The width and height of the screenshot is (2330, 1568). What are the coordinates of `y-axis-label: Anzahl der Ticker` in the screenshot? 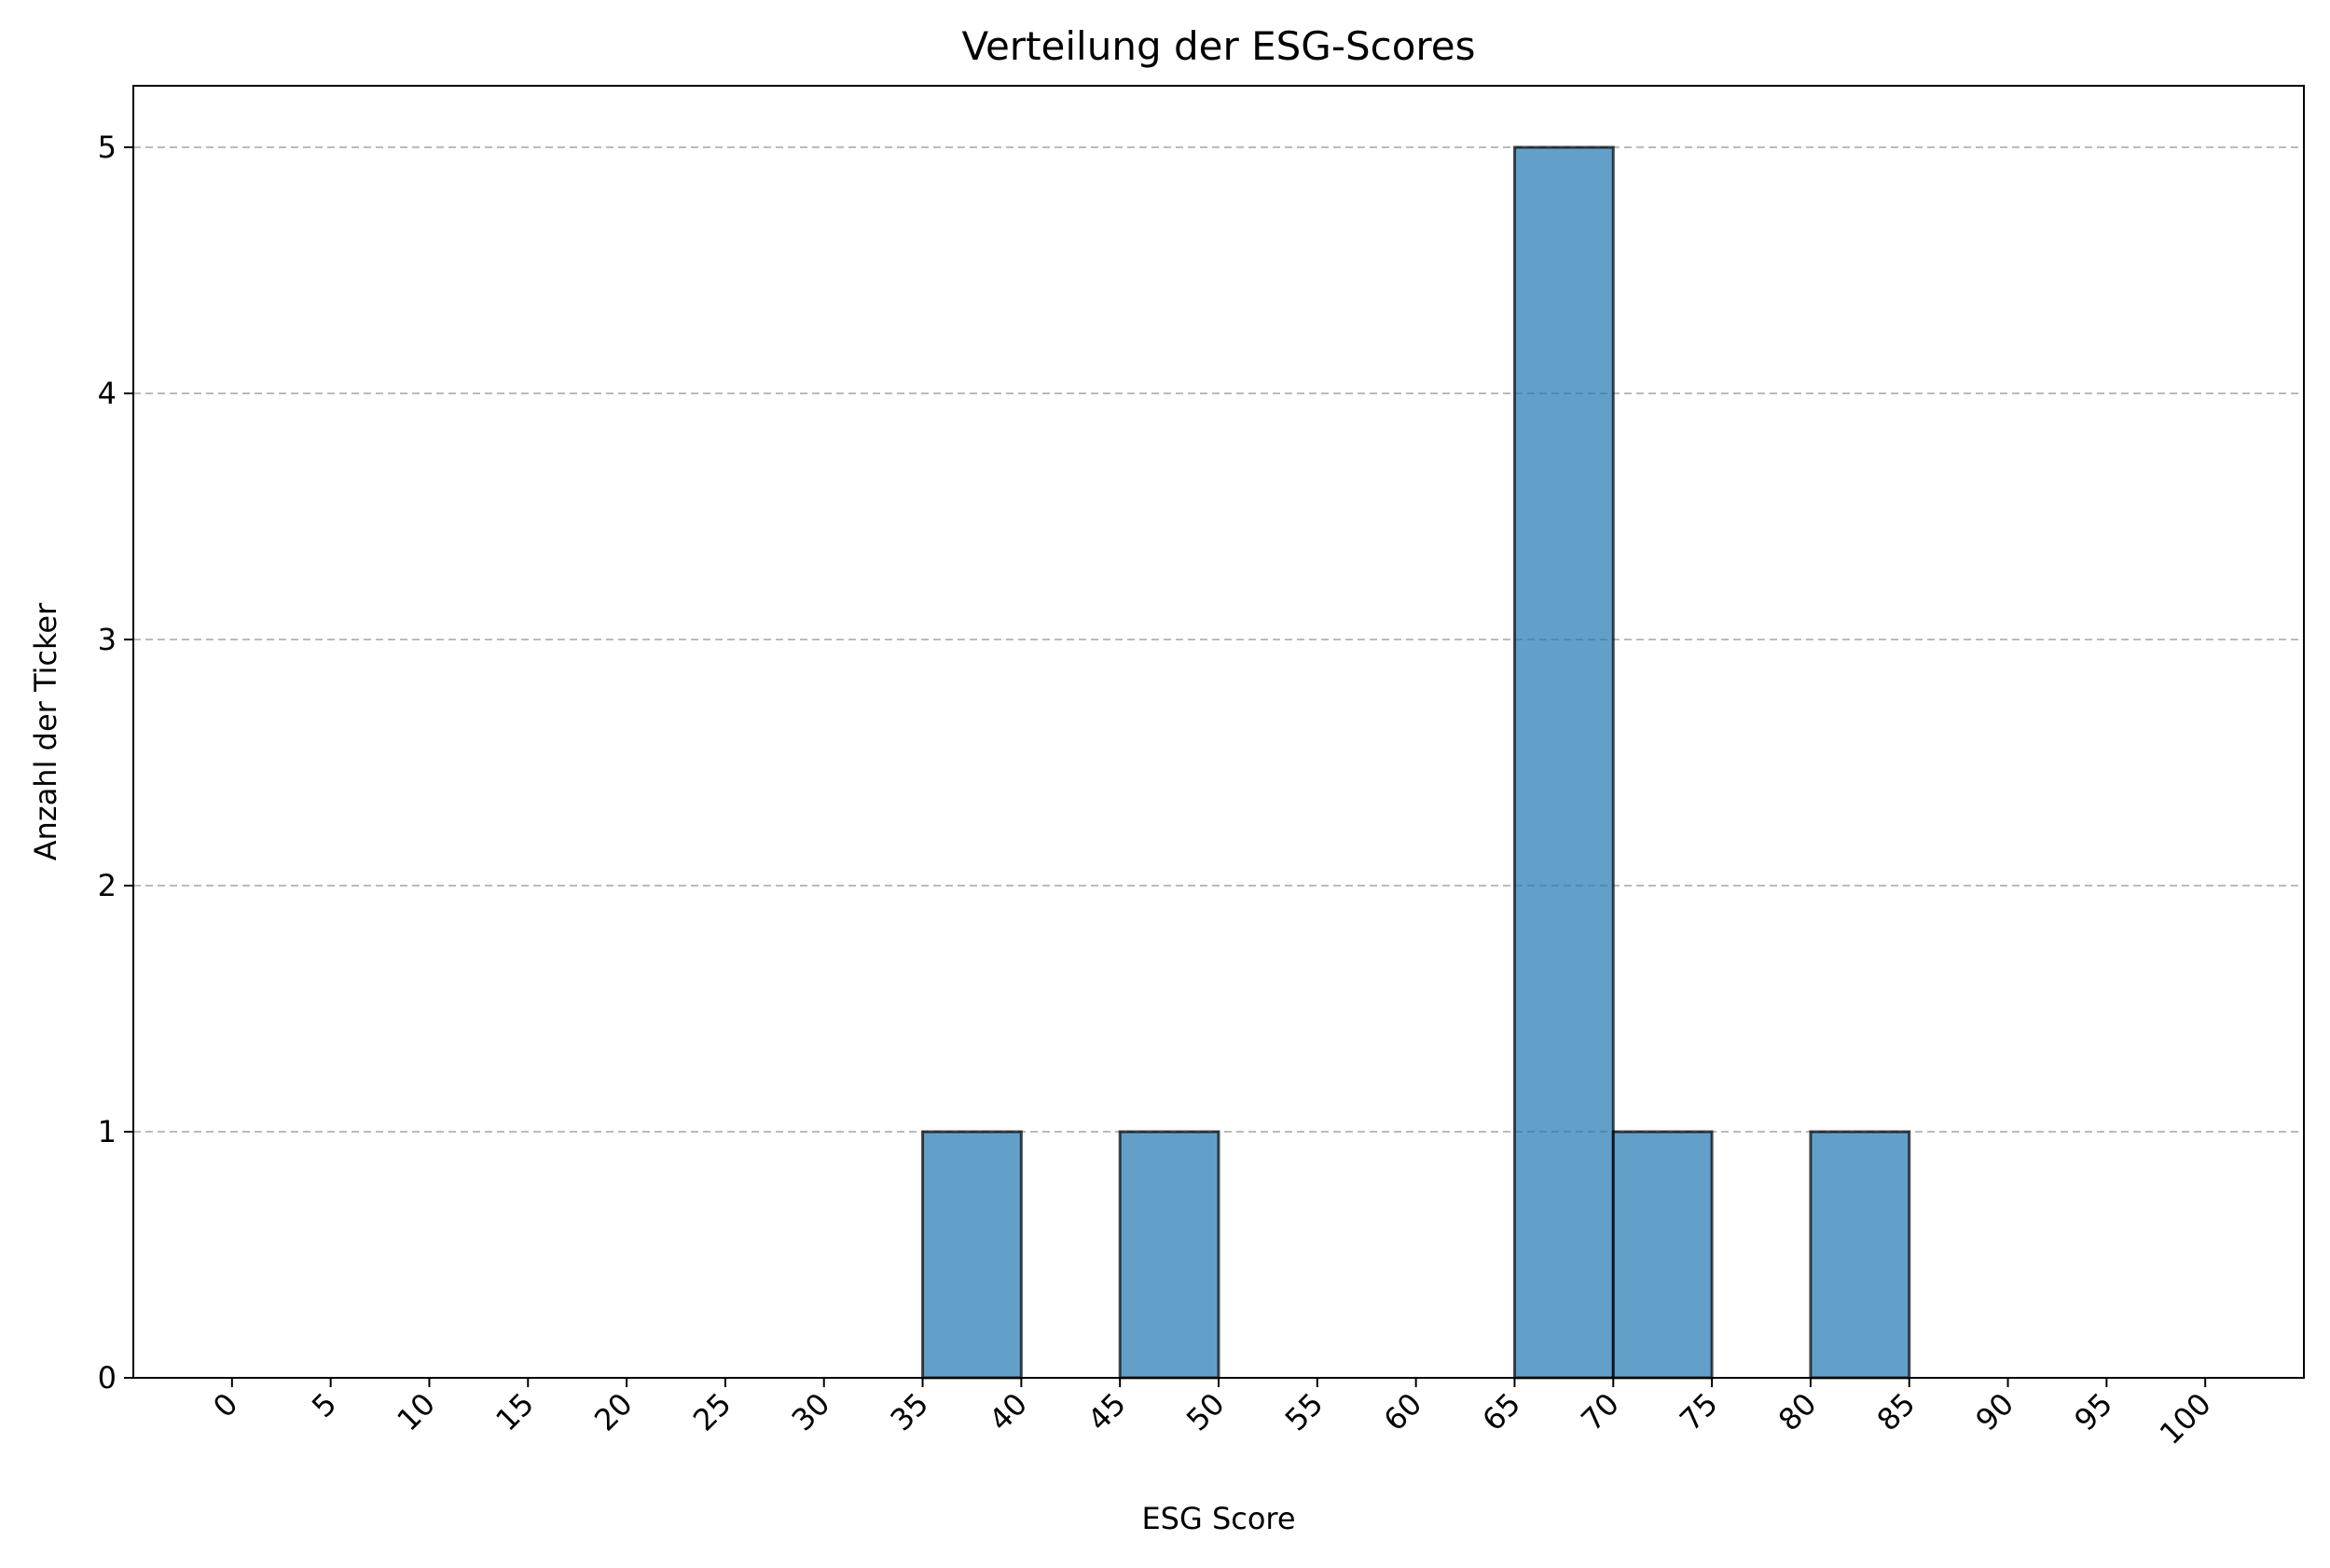 It's located at (45, 731).